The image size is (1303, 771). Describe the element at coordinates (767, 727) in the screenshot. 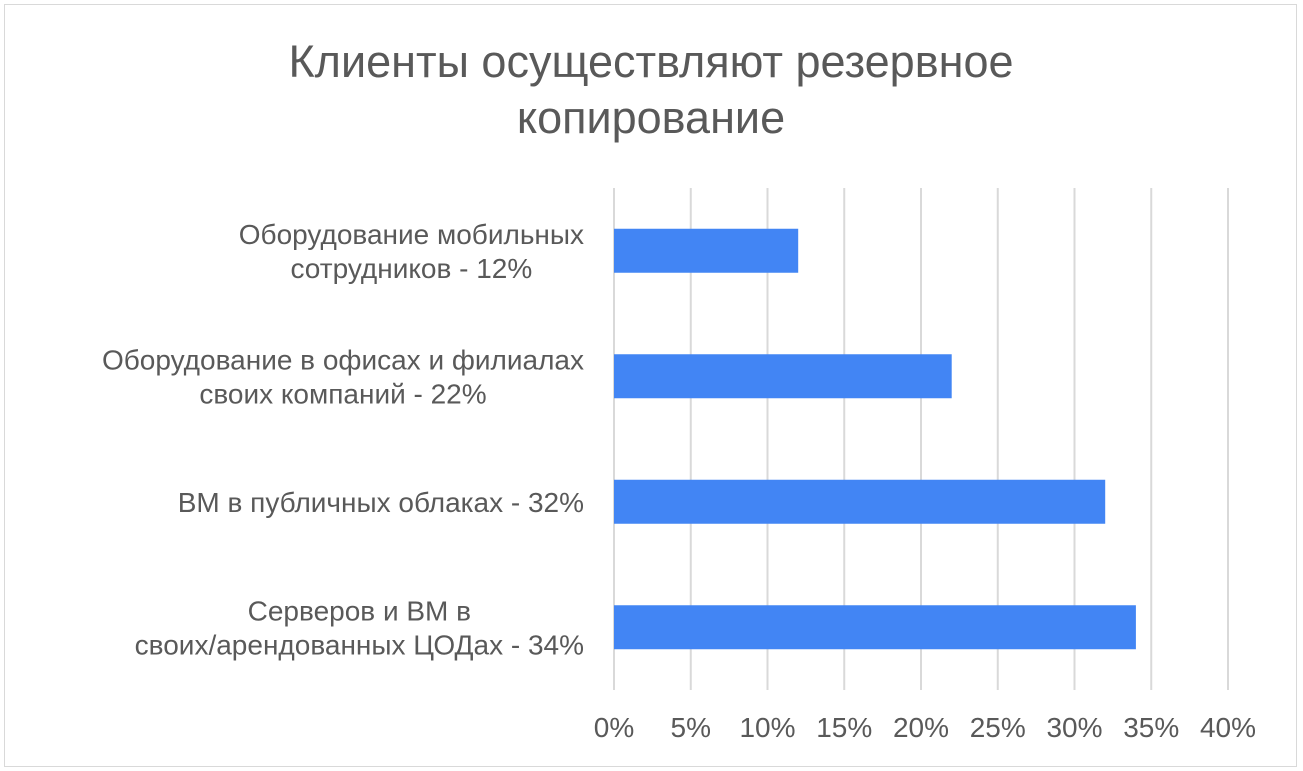

I see `x-tick-label: 10%` at that location.